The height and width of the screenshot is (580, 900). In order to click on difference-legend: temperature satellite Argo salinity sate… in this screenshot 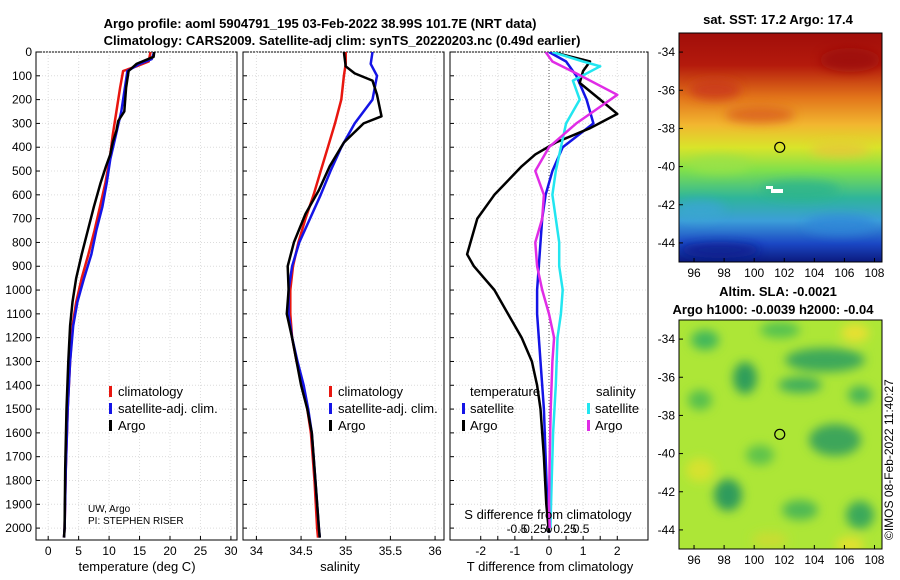, I will do `click(550, 408)`.